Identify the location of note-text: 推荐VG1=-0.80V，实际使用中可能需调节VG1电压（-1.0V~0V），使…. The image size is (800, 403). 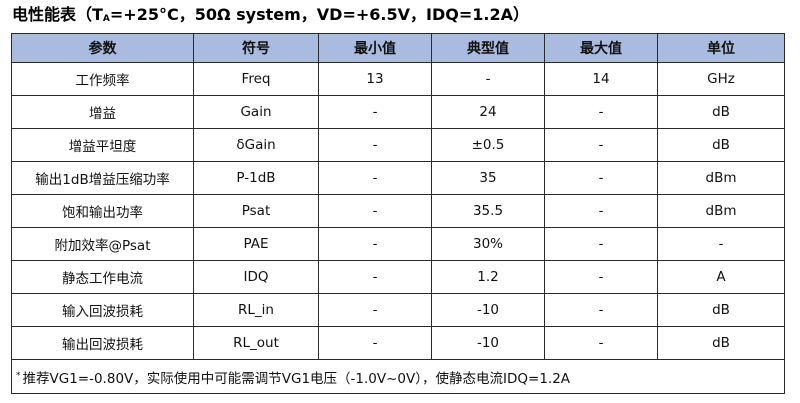
(296, 378).